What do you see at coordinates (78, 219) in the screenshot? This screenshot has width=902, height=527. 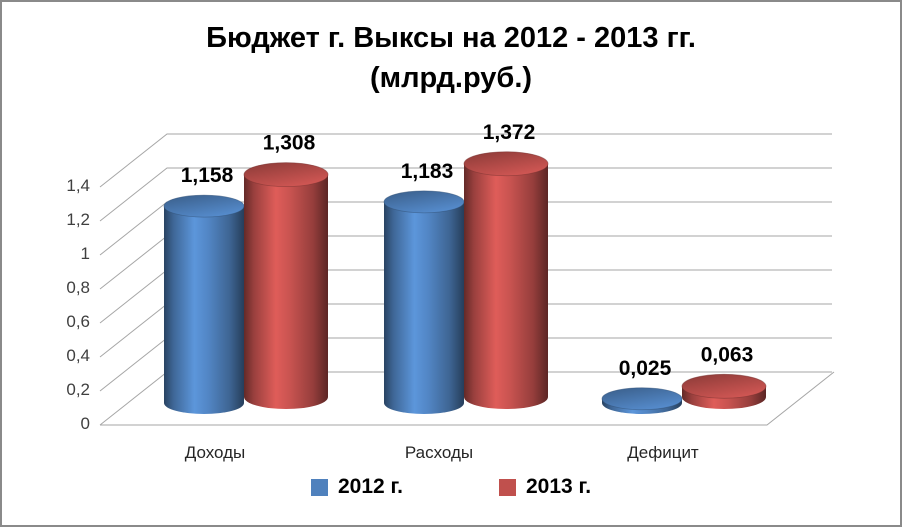 I see `y-tick-label: 1,2` at bounding box center [78, 219].